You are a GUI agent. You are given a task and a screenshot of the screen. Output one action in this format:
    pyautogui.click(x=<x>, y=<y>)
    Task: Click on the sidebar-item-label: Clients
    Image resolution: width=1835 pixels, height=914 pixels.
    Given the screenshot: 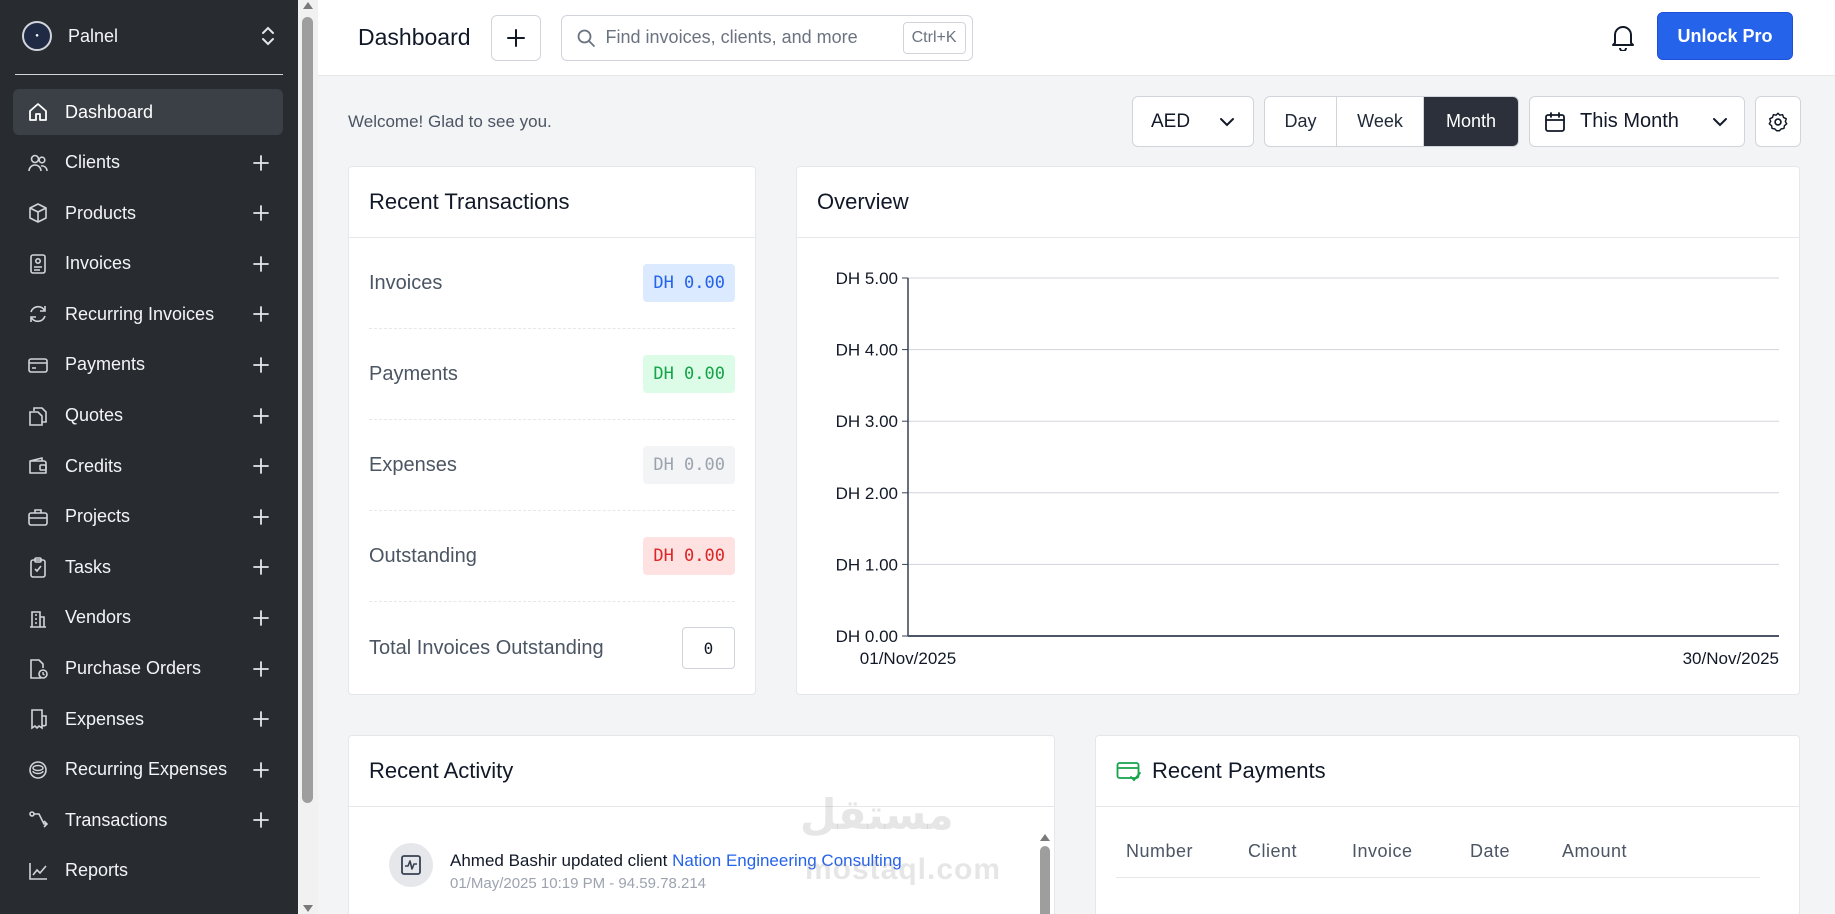 What is the action you would take?
    pyautogui.click(x=93, y=162)
    